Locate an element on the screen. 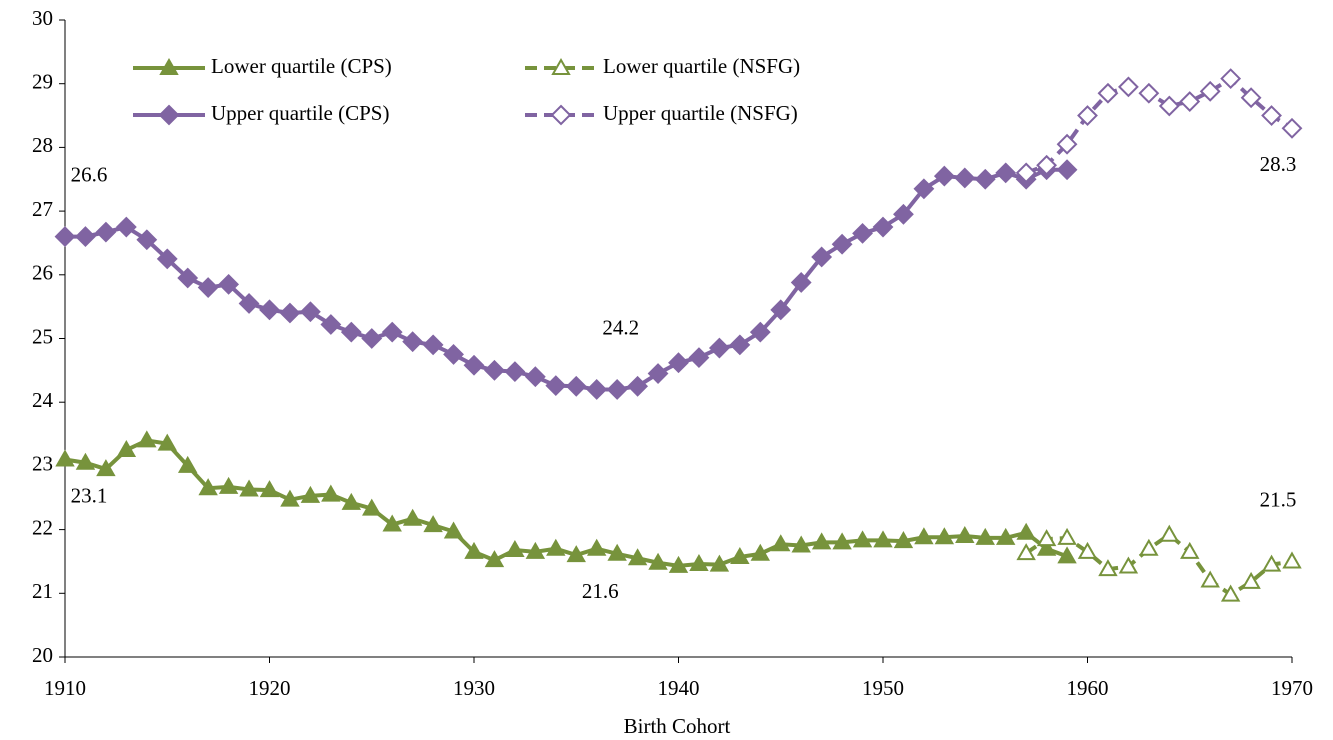  data-label: 24.2 is located at coordinates (620, 327).